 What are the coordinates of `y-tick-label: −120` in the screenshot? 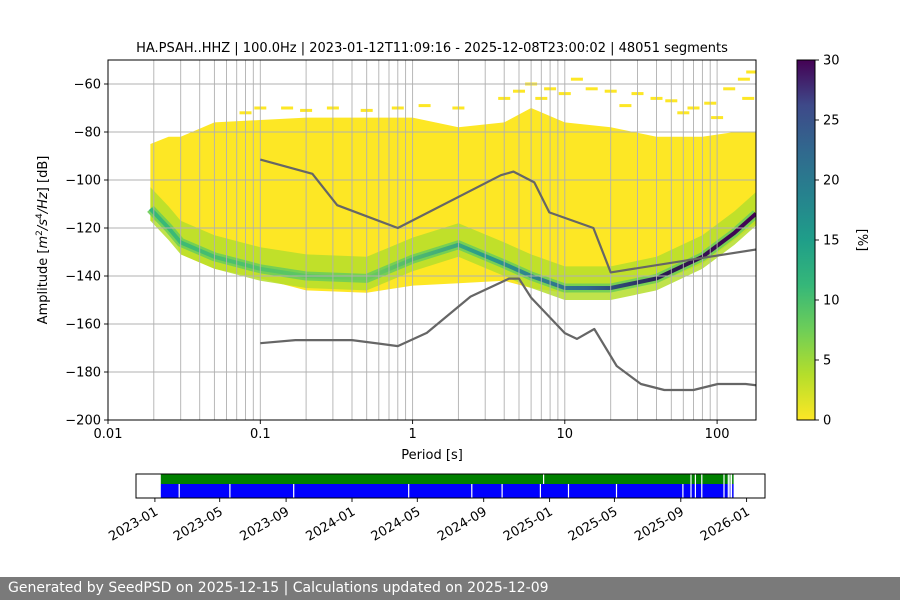 It's located at (83, 229).